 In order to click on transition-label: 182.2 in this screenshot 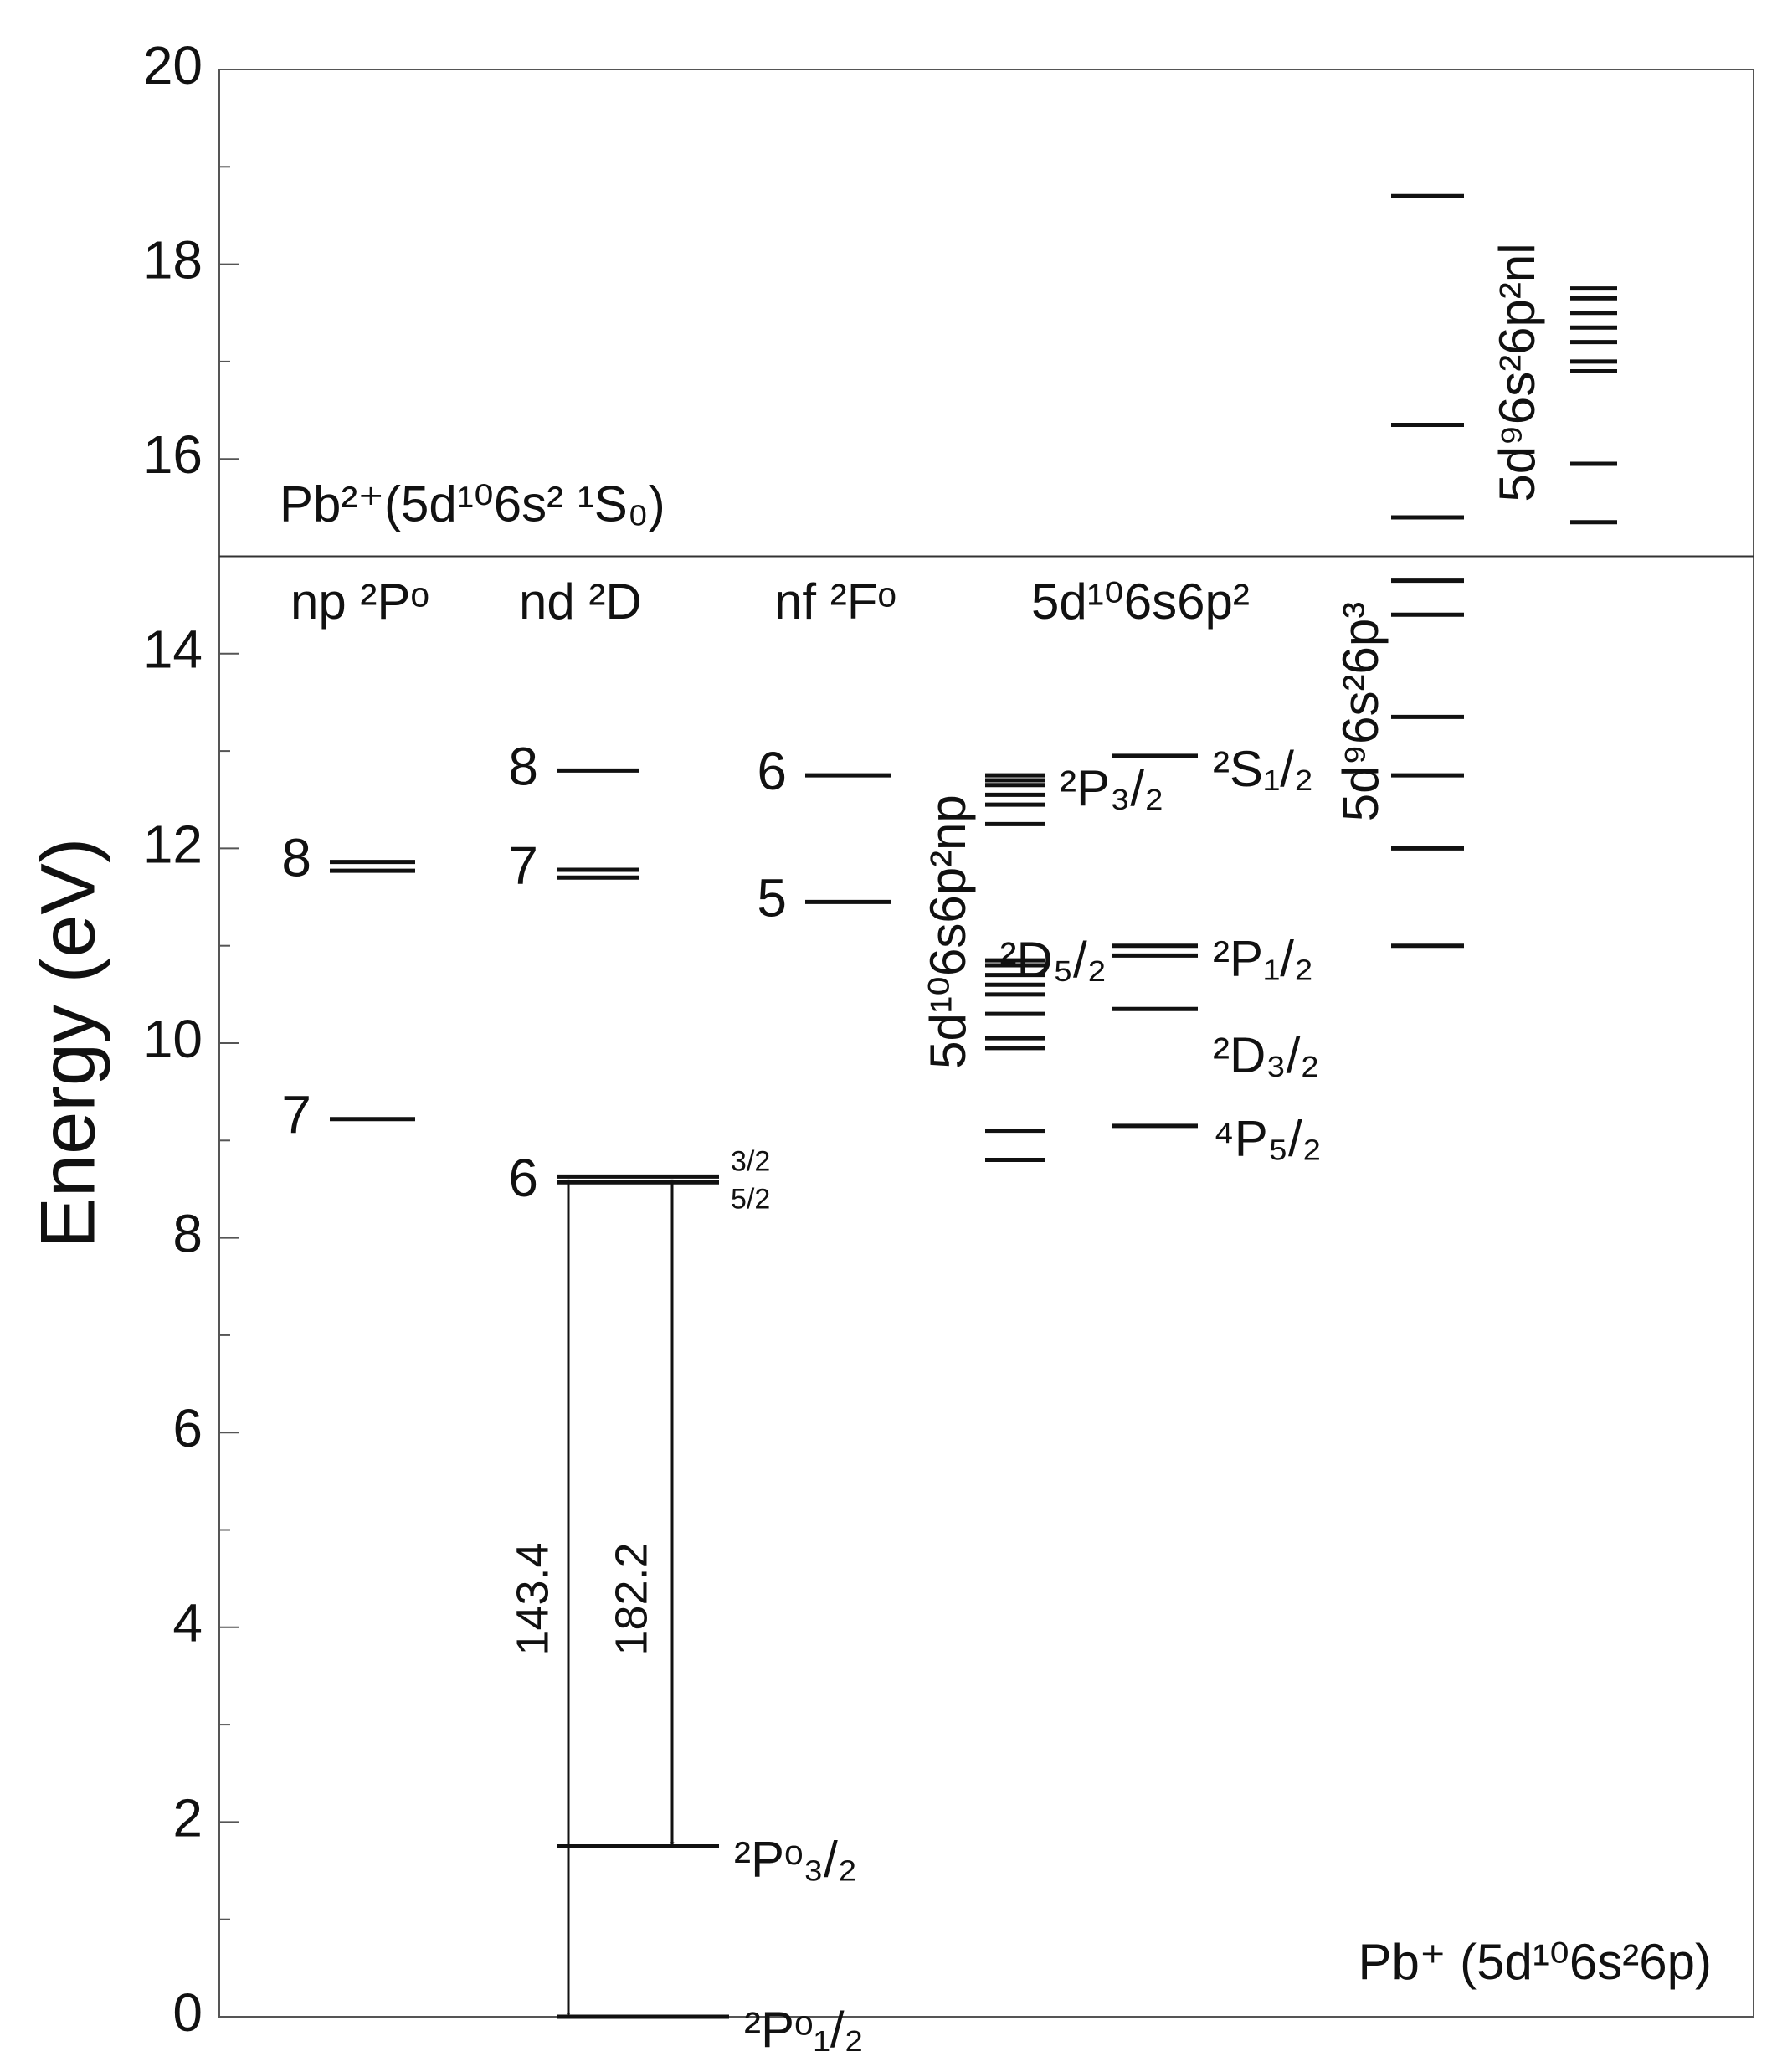, I will do `click(631, 1598)`.